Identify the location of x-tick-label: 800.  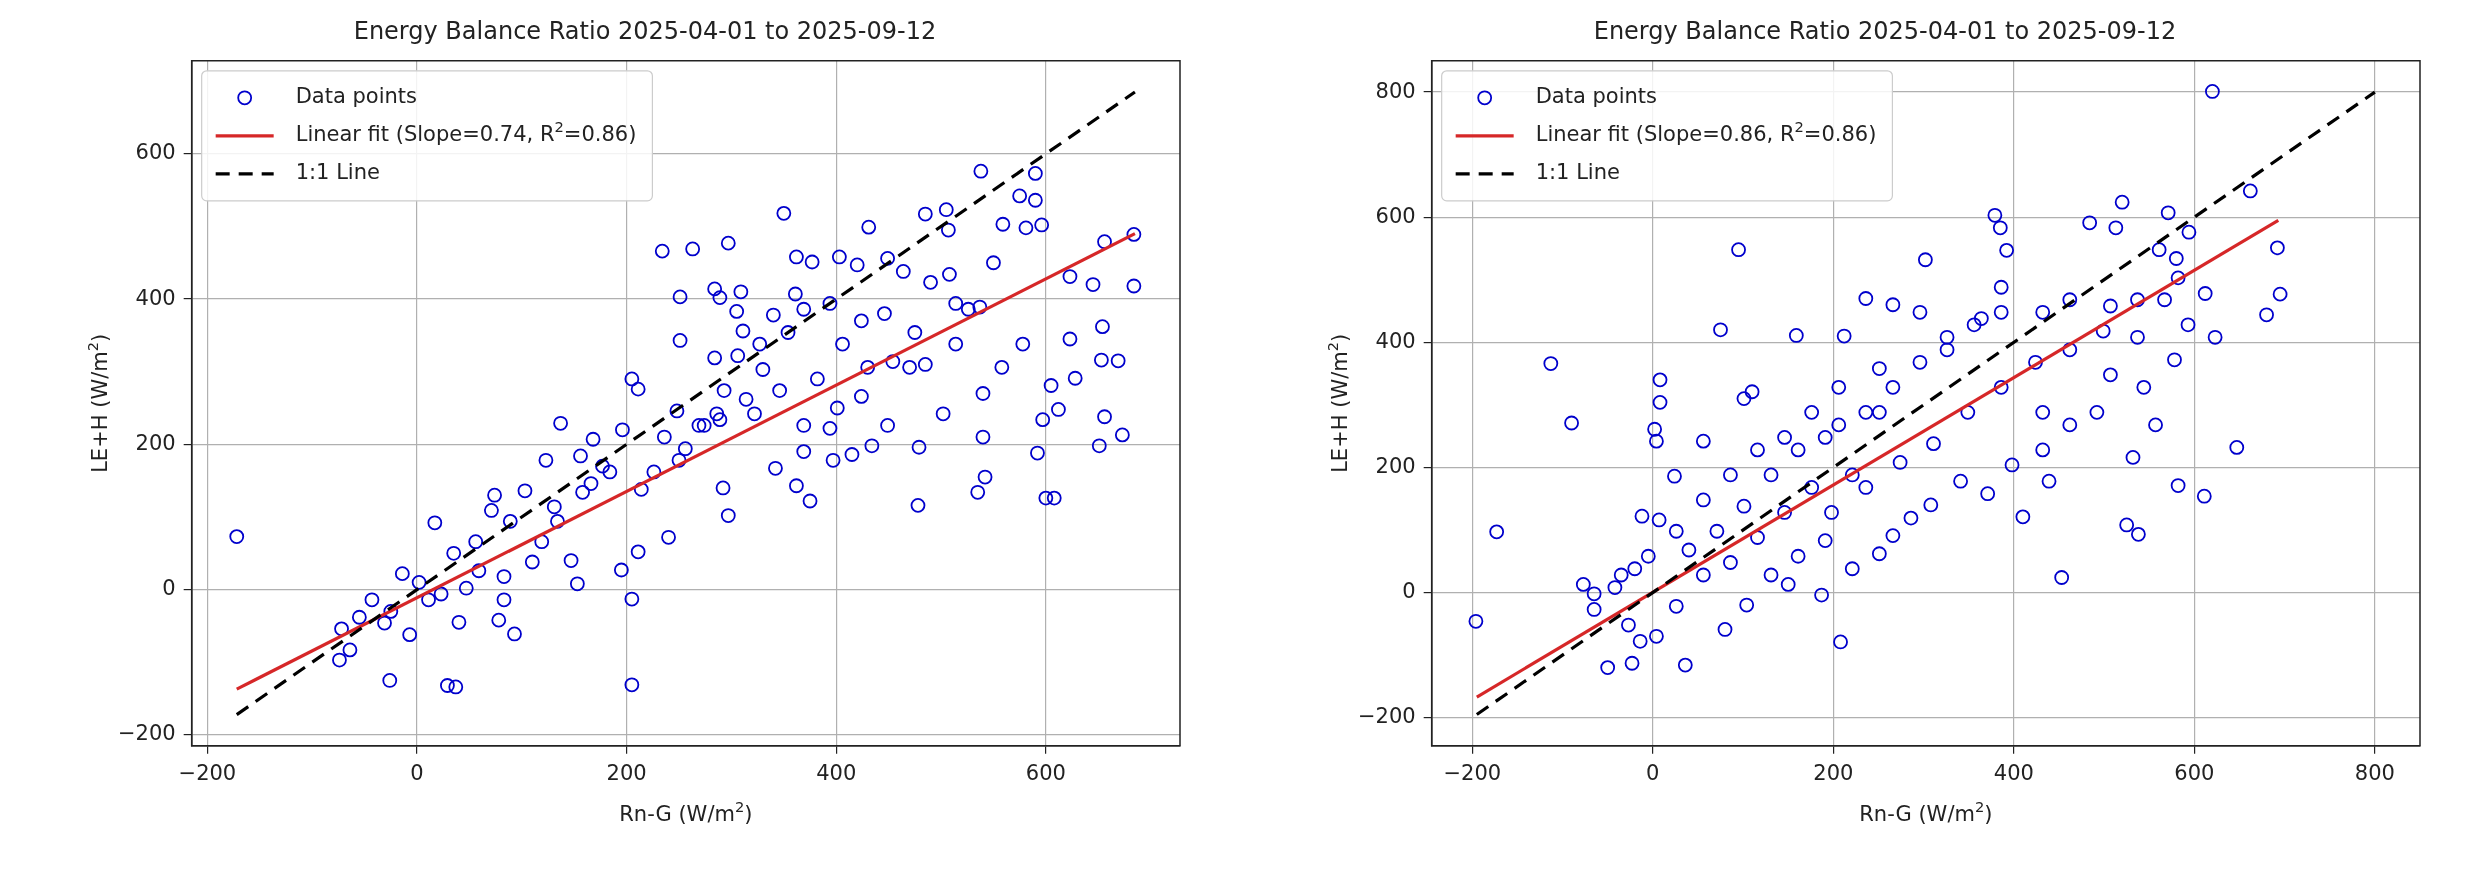
(2374, 772).